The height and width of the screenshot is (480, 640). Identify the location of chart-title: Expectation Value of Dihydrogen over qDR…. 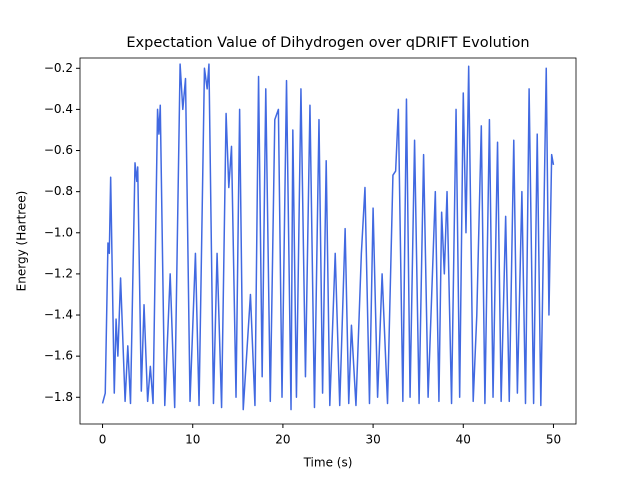
(327, 43).